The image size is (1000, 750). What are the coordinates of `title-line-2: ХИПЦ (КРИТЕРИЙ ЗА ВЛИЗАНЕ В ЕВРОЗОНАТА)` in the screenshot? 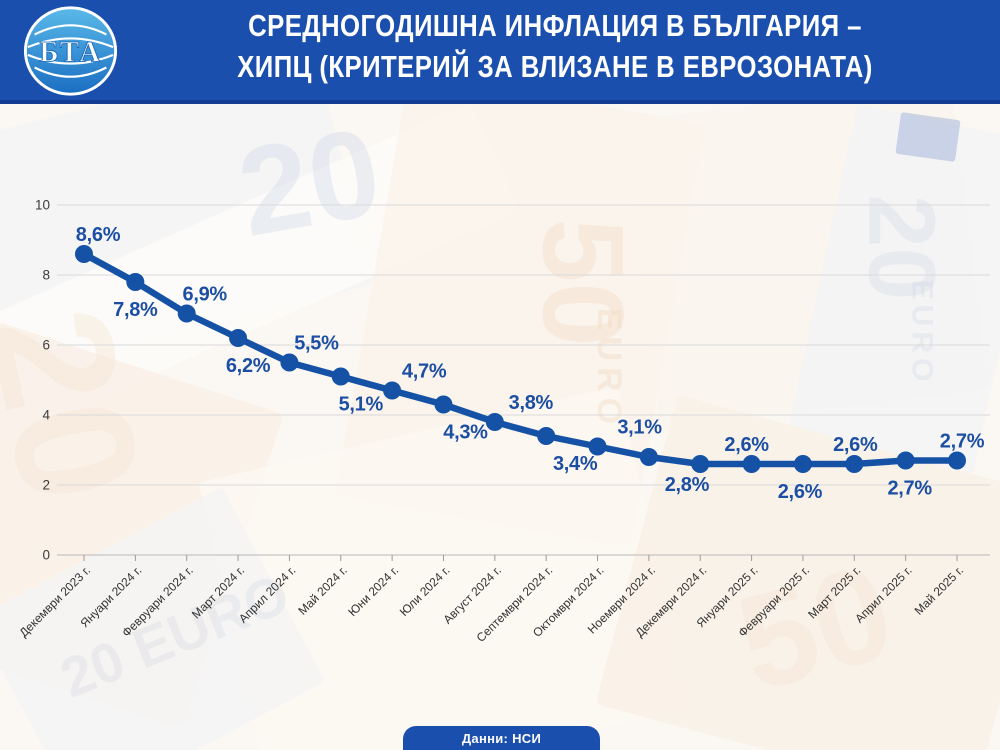 It's located at (555, 66).